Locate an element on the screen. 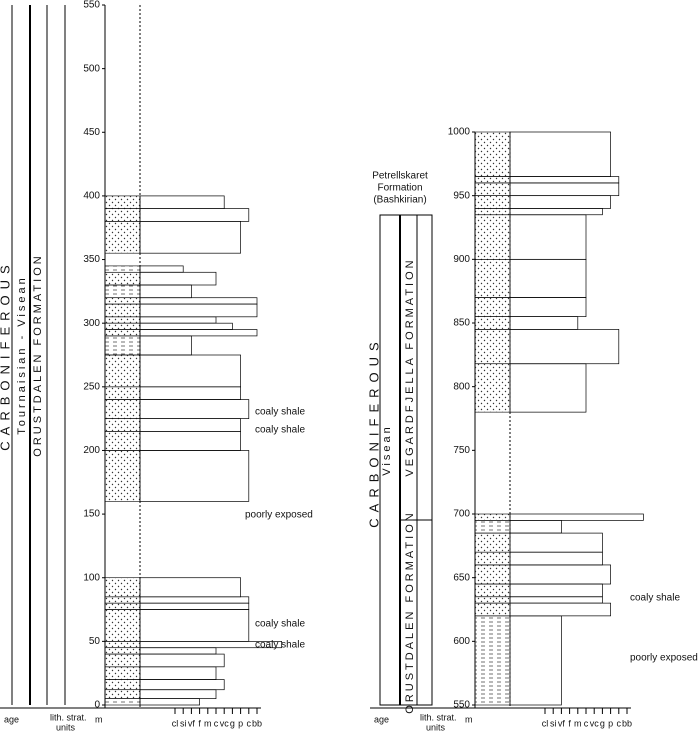  tick-label: 600 is located at coordinates (461, 641).